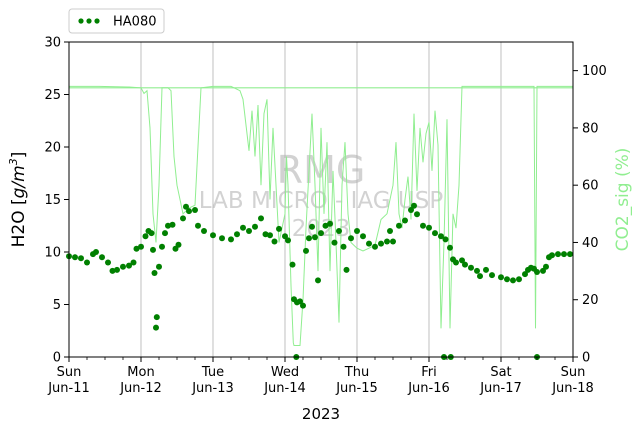 This screenshot has width=644, height=434. Describe the element at coordinates (590, 215) in the screenshot. I see `right-axis: 0 20 40 60 80 100` at that location.